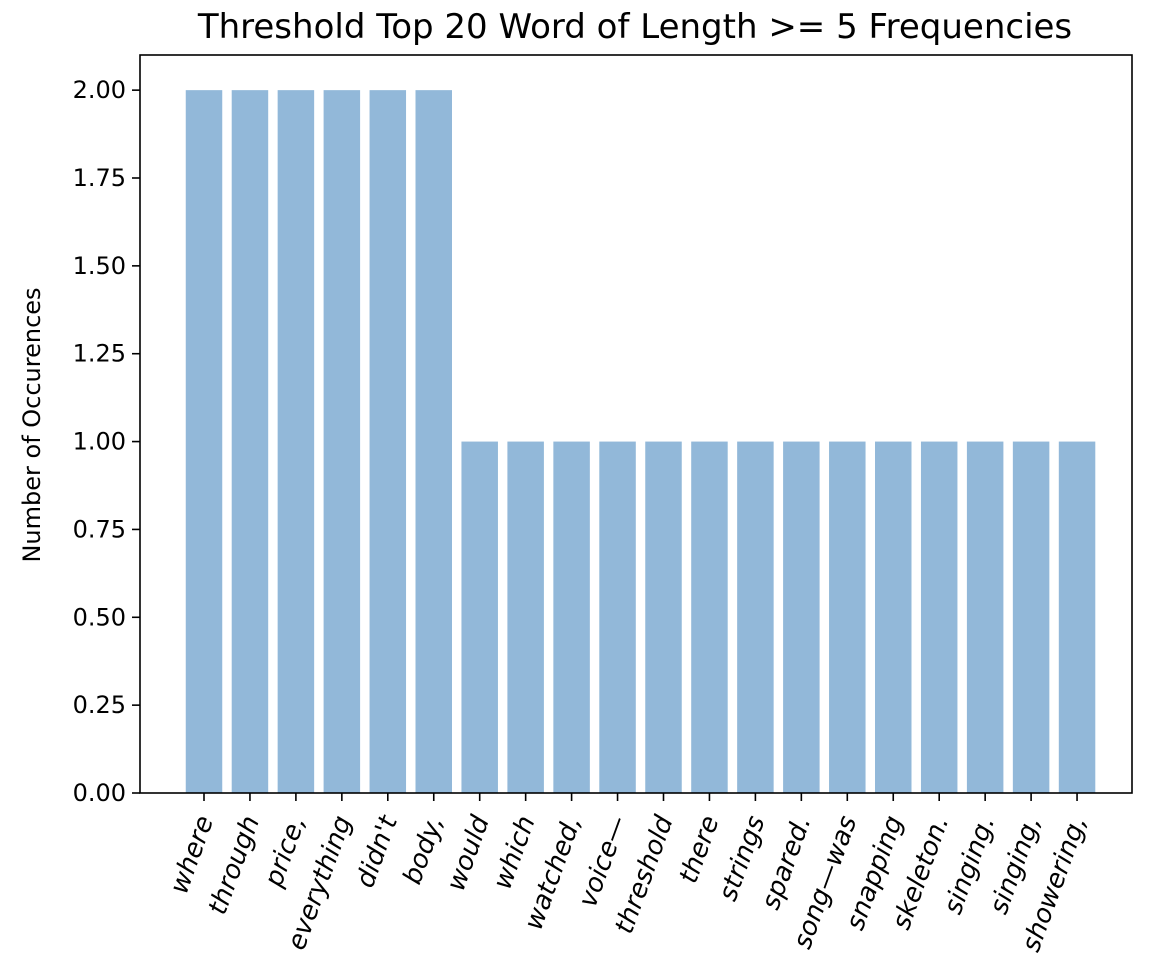 The width and height of the screenshot is (1156, 980). I want to click on y-axis-label: Number of Occurences, so click(32, 424).